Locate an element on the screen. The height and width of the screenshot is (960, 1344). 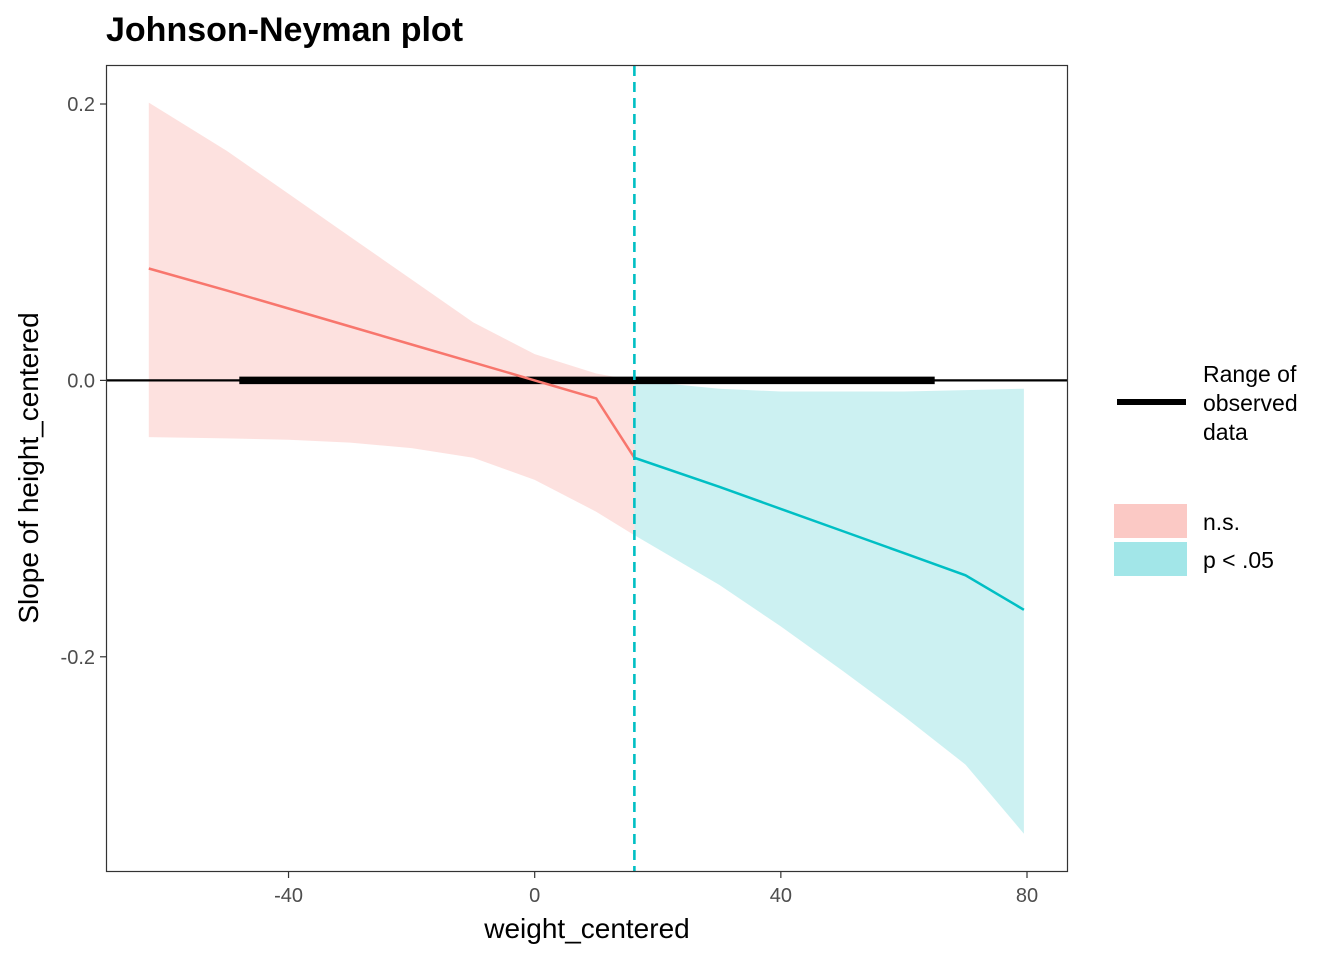
legend-range-line-1: Range of is located at coordinates (1250, 374).